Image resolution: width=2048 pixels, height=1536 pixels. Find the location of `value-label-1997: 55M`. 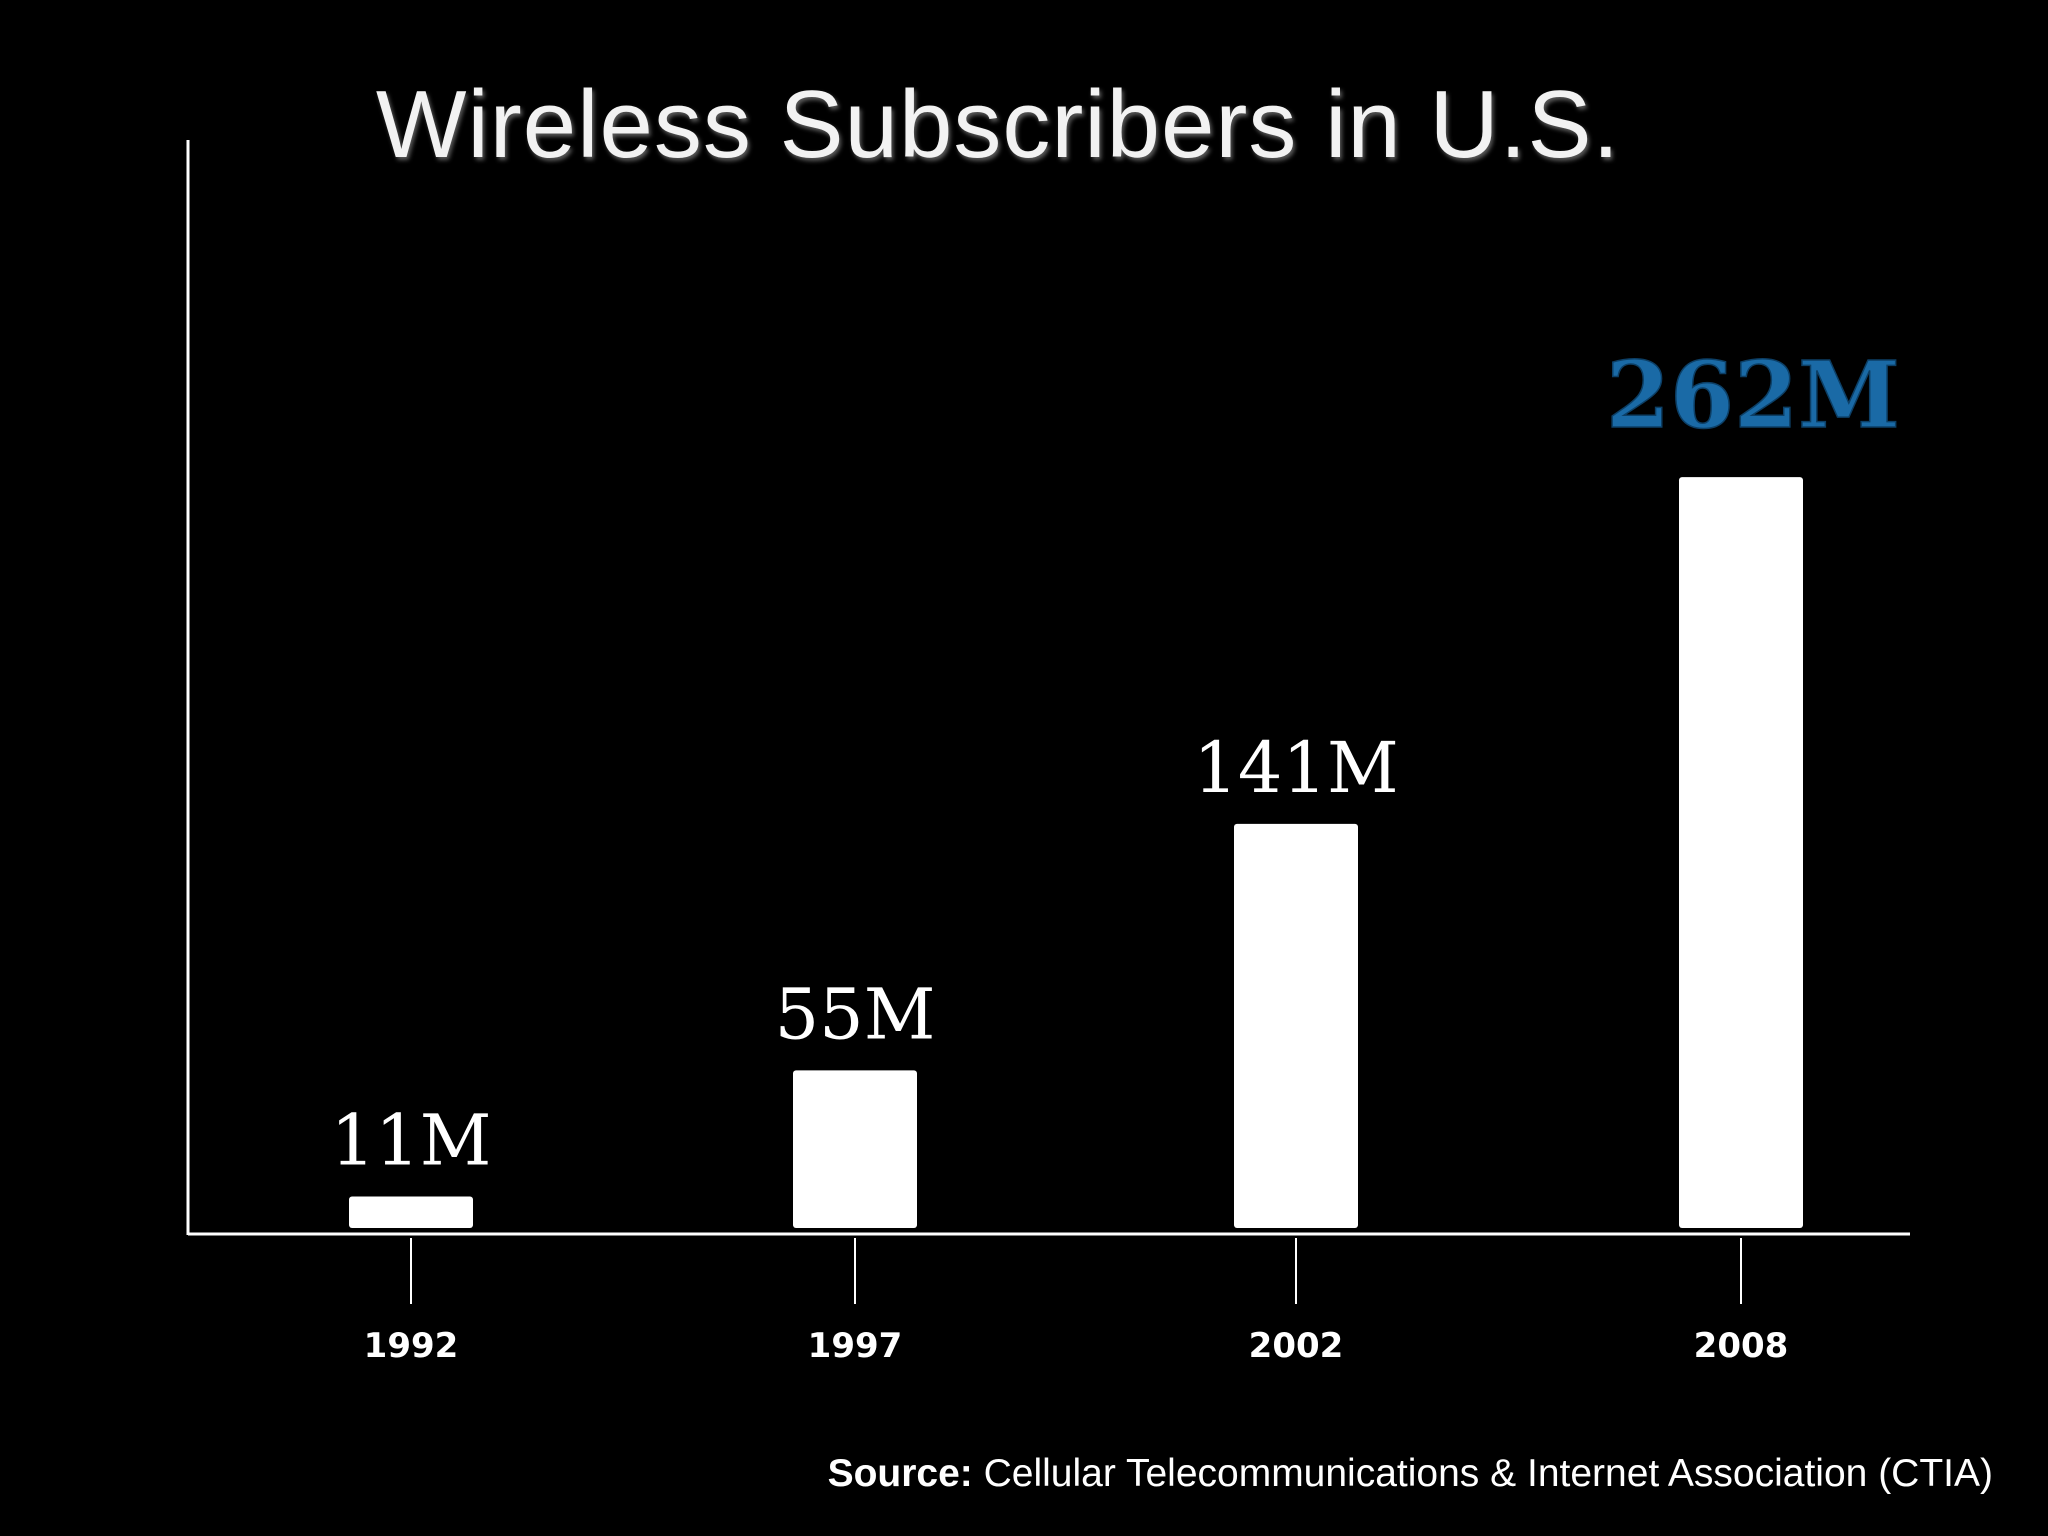

value-label-1997: 55M is located at coordinates (855, 1014).